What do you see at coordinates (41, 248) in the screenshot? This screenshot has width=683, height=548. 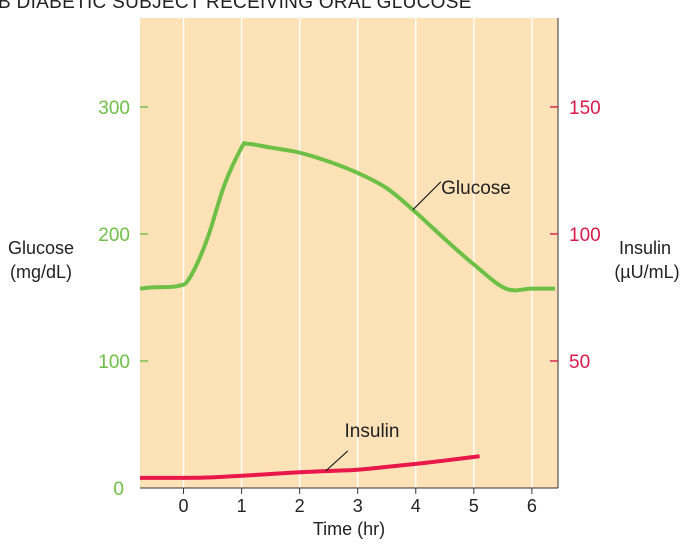 I see `left-axis-label-line1: Glucose` at bounding box center [41, 248].